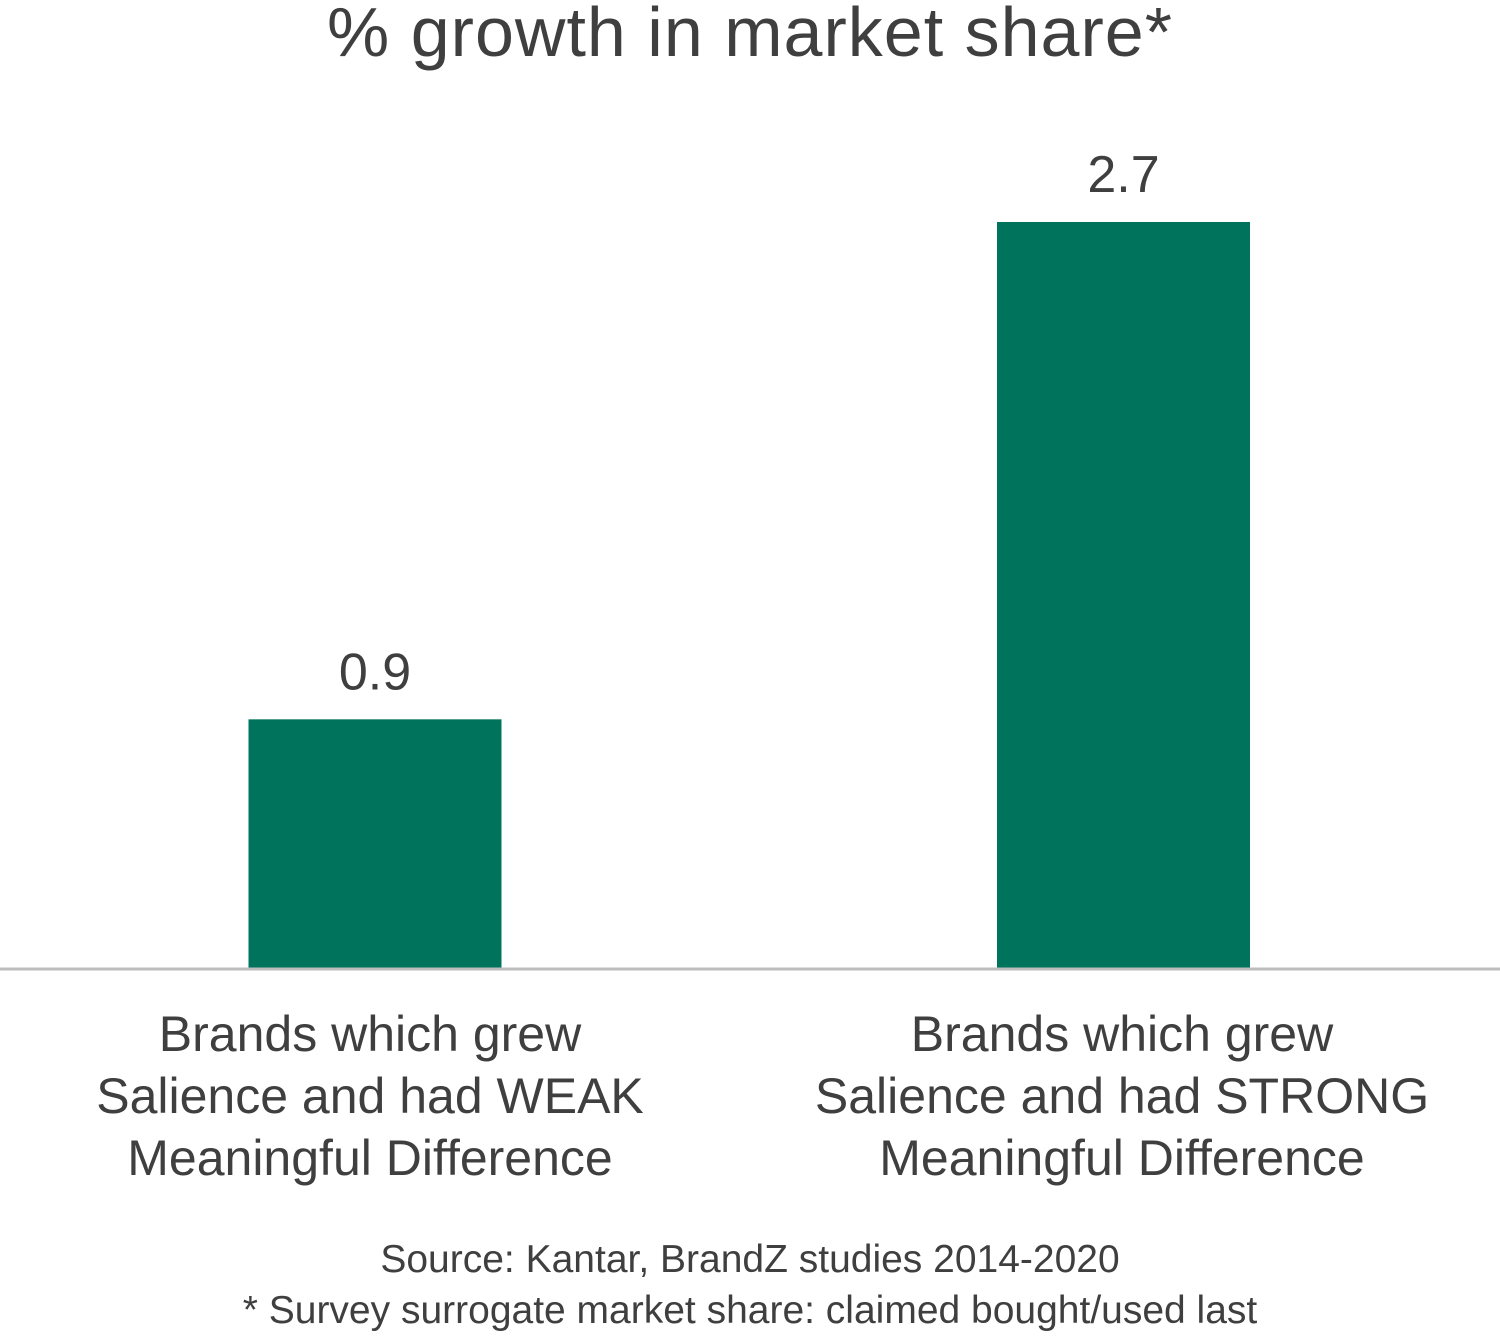  I want to click on data-label: 2.7, so click(1123, 175).